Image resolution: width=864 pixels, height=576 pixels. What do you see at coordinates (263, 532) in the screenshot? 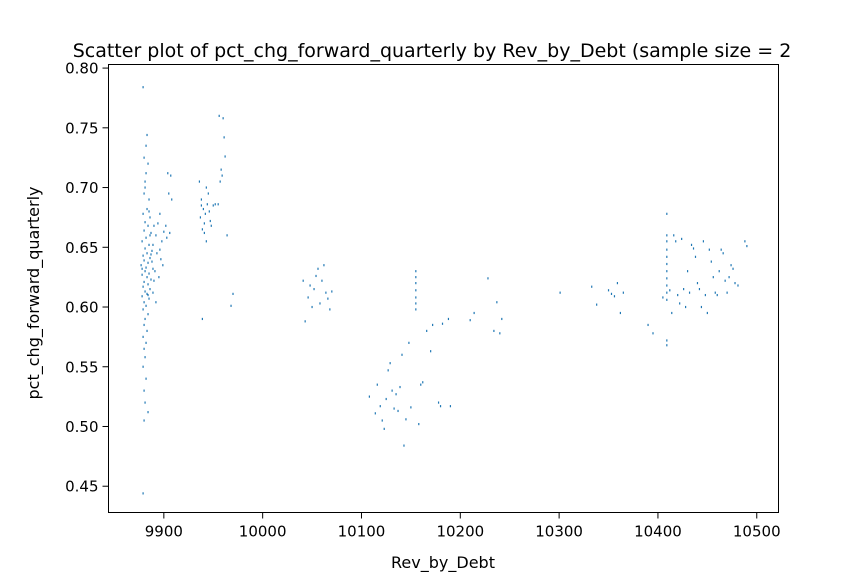
I see `x-tick-label: 10000` at bounding box center [263, 532].